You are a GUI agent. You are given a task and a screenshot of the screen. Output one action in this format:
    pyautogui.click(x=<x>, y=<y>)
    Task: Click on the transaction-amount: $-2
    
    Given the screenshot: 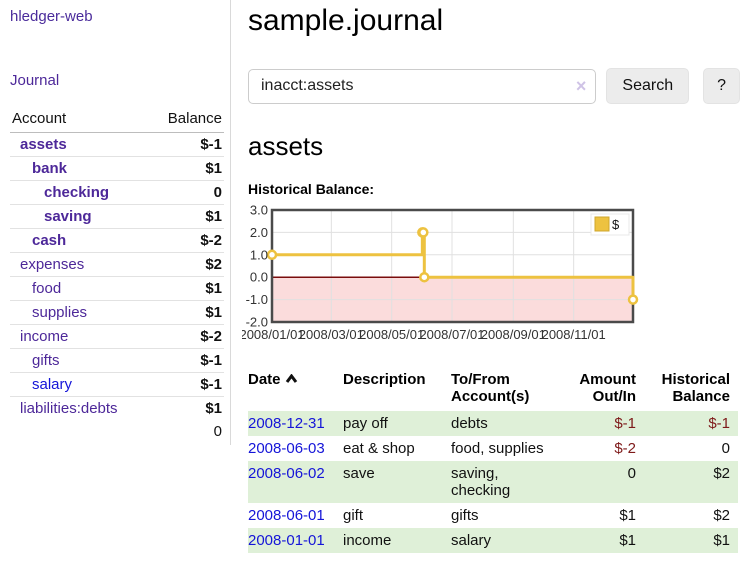 What is the action you would take?
    pyautogui.click(x=625, y=448)
    